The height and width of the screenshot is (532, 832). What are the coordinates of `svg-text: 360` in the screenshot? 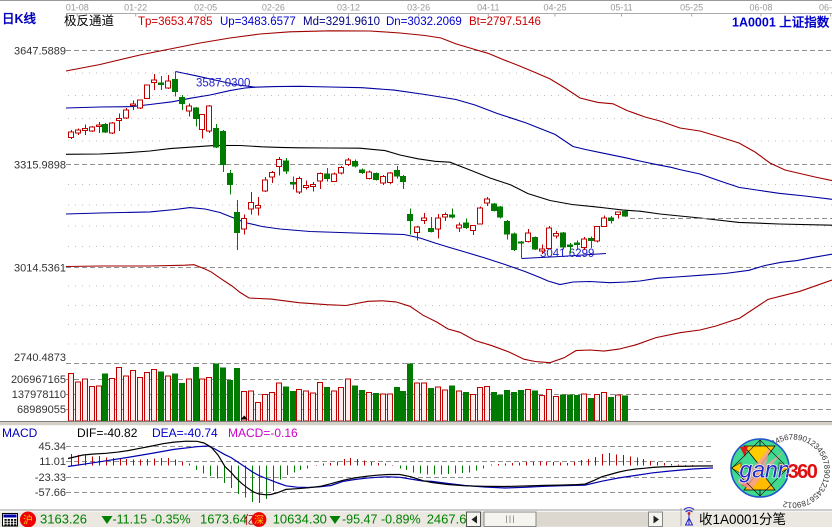 It's located at (803, 472).